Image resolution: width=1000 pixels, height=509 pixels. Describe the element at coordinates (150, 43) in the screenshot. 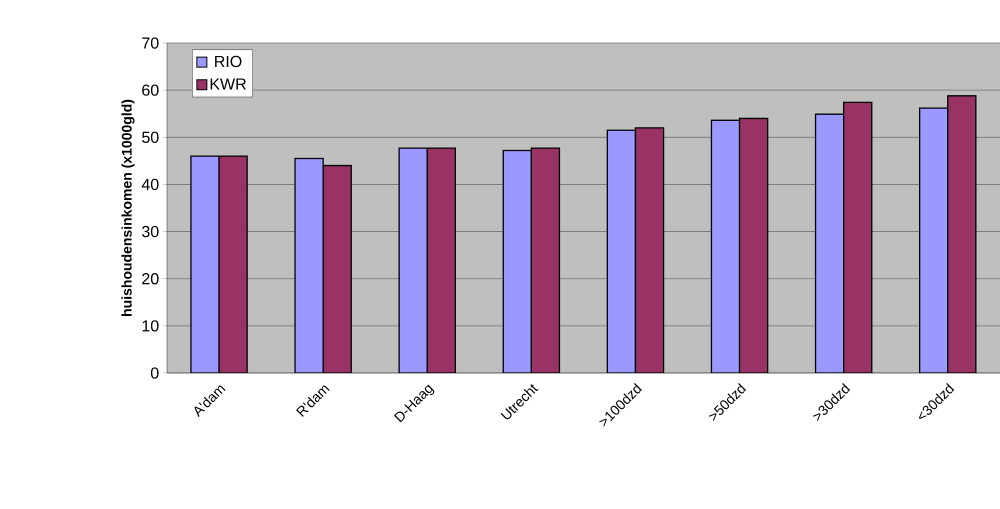

I see `y-tick-label: 70` at that location.